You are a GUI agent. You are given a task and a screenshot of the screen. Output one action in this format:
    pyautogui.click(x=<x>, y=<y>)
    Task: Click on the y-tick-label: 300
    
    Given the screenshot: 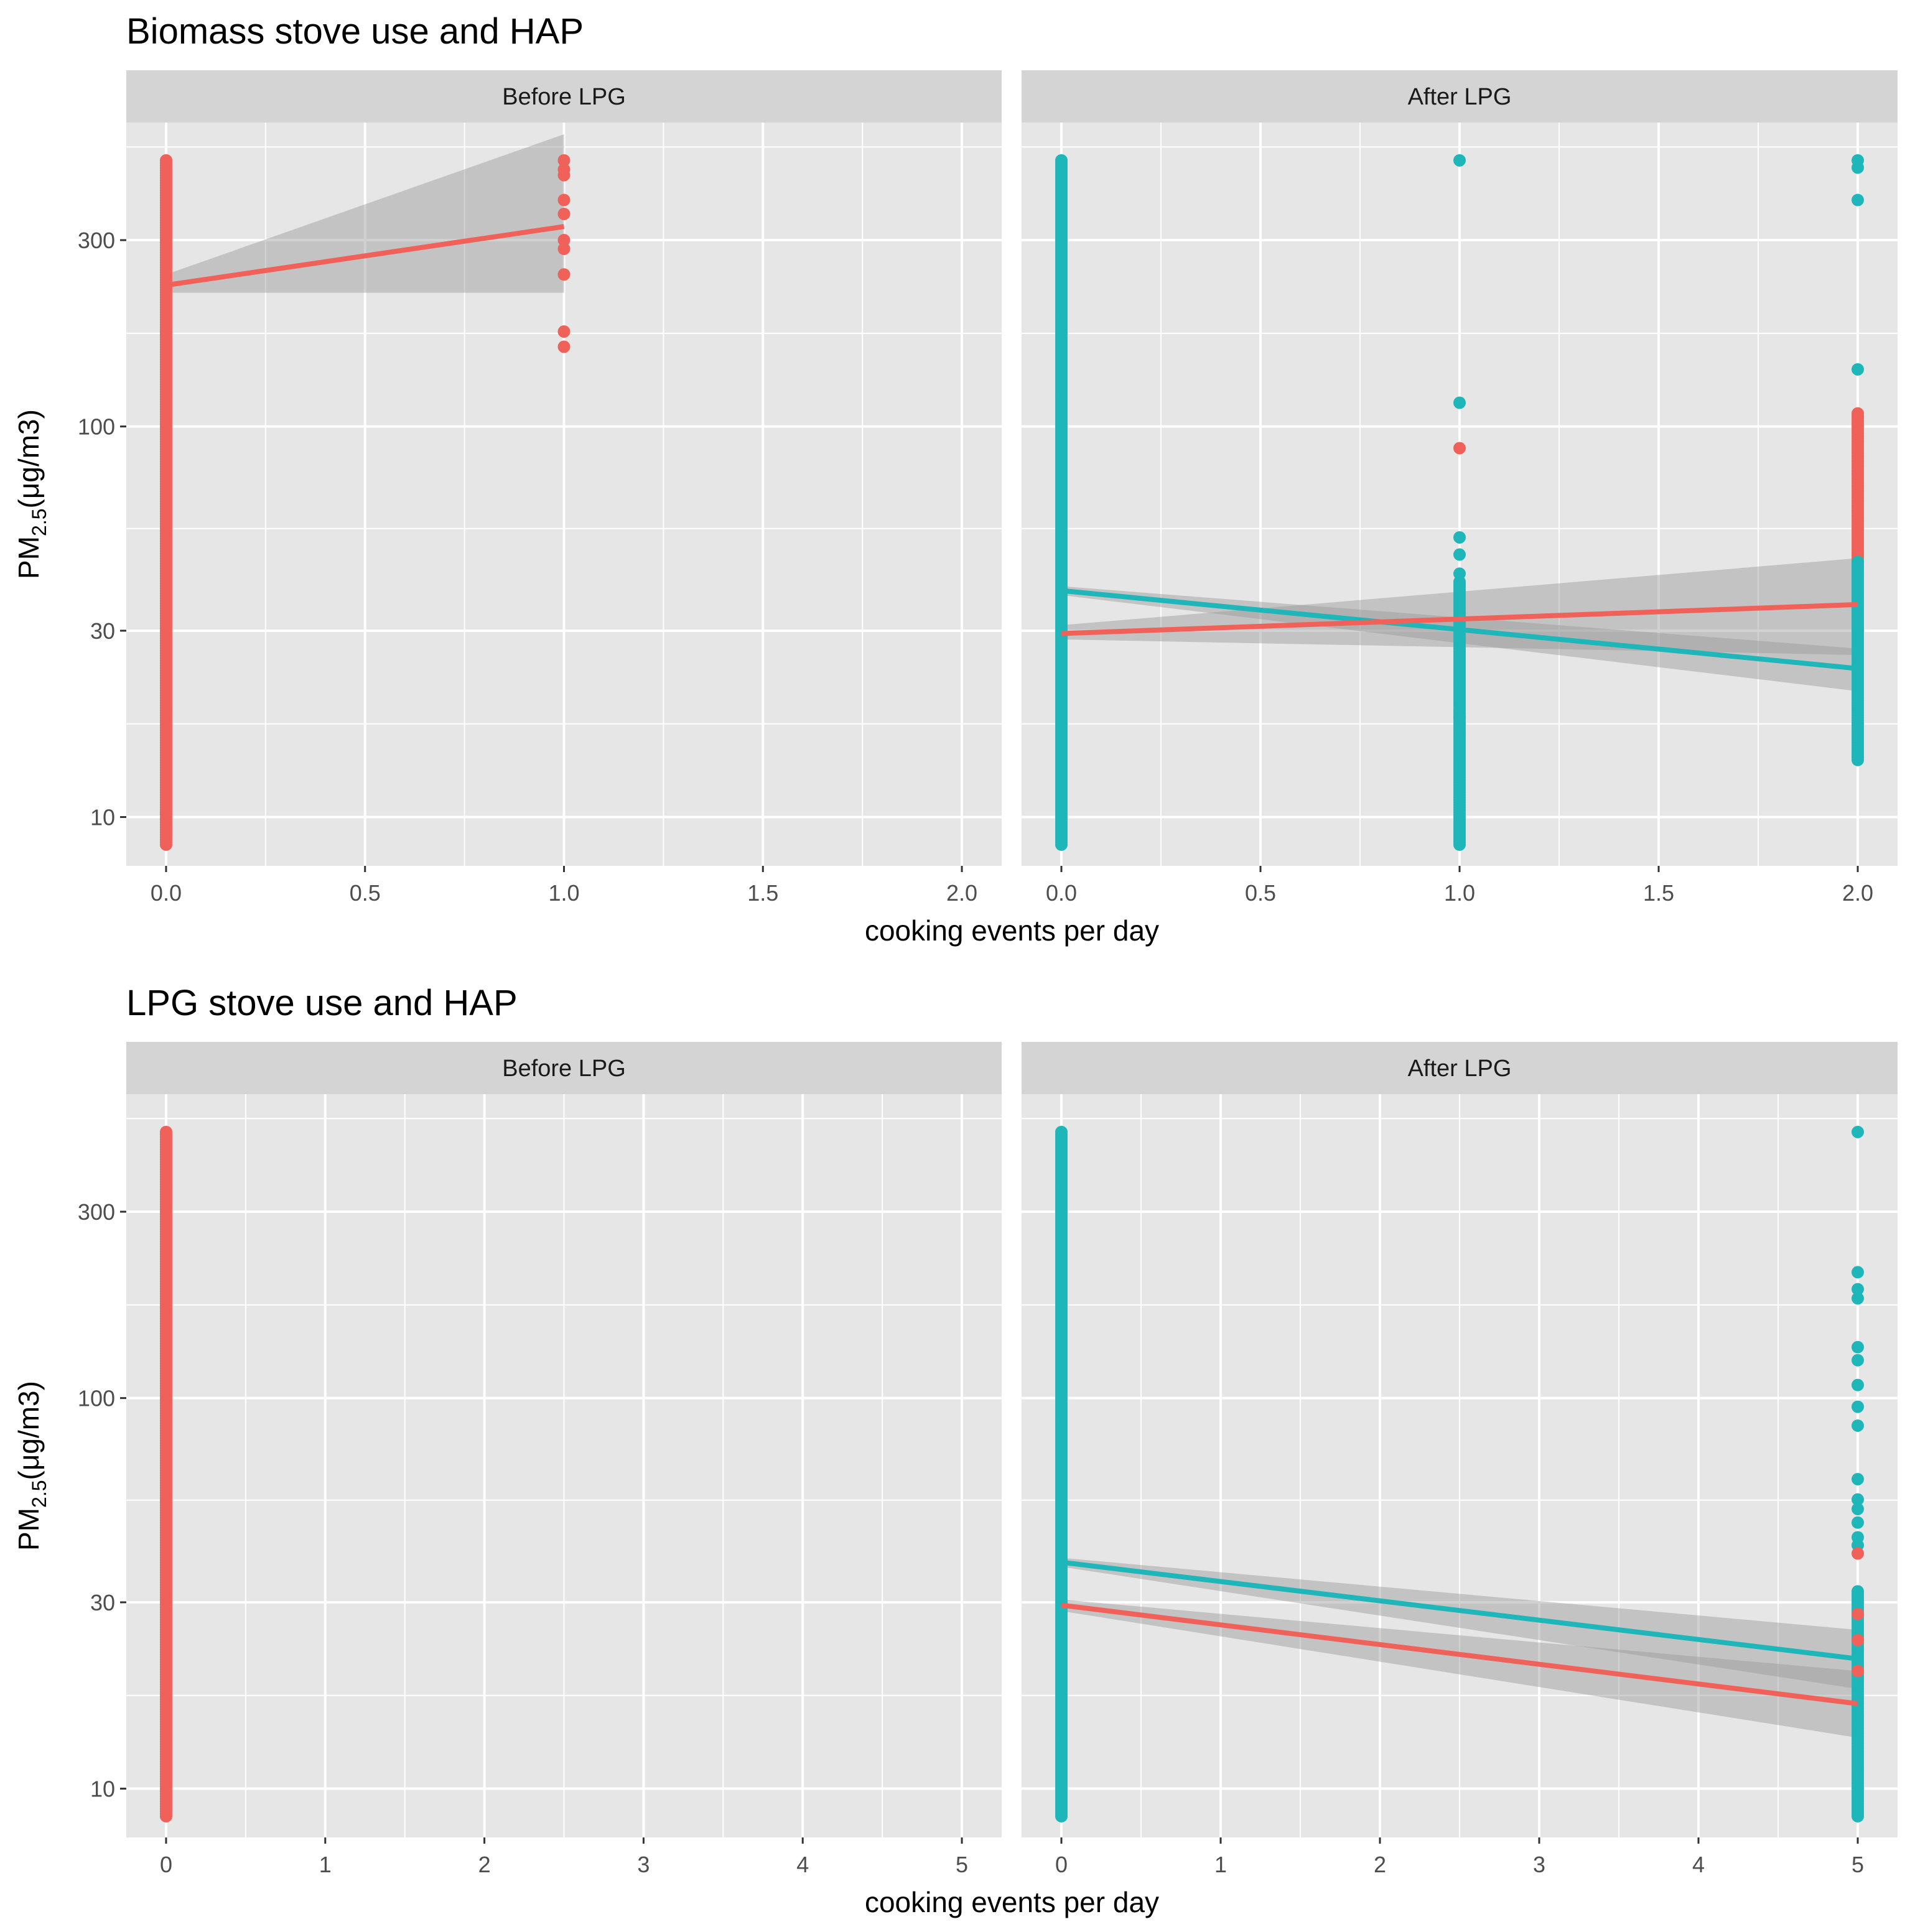 What is the action you would take?
    pyautogui.click(x=96, y=1212)
    